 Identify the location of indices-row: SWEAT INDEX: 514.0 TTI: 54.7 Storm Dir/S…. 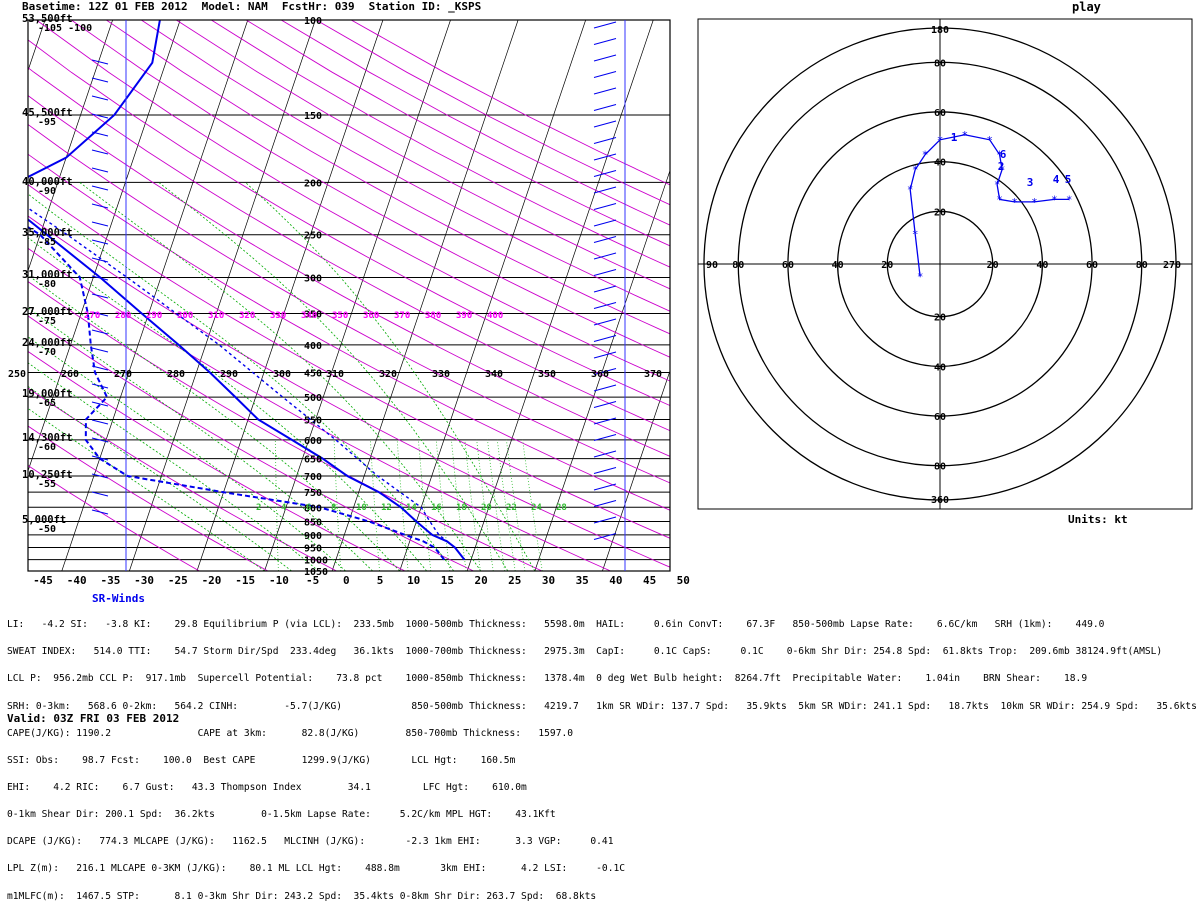
(585, 652).